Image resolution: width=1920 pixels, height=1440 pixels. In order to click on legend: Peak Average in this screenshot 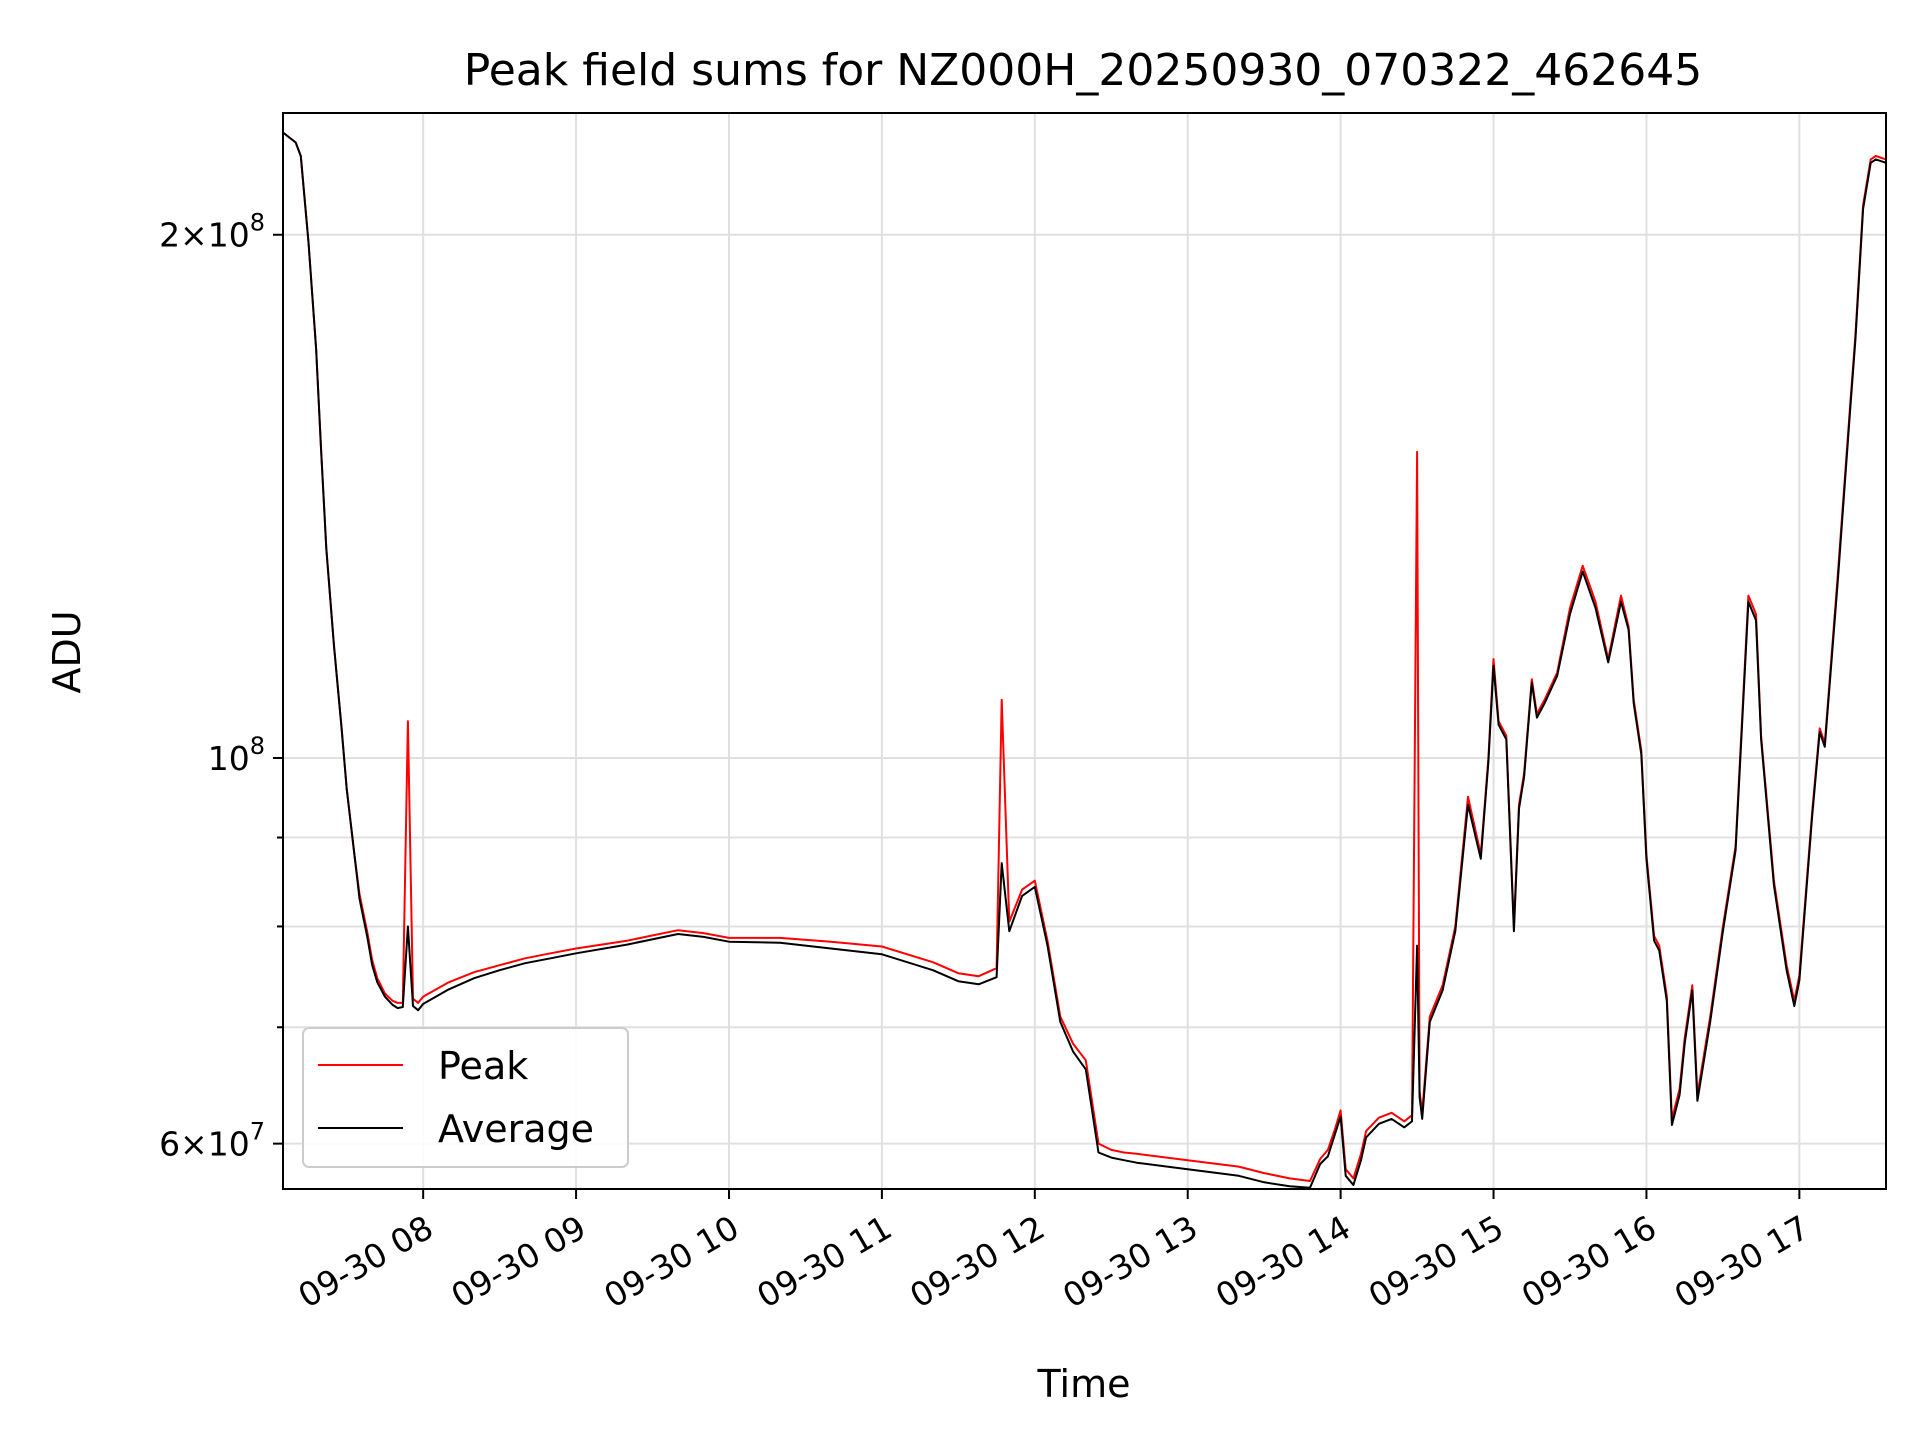, I will do `click(465, 1097)`.